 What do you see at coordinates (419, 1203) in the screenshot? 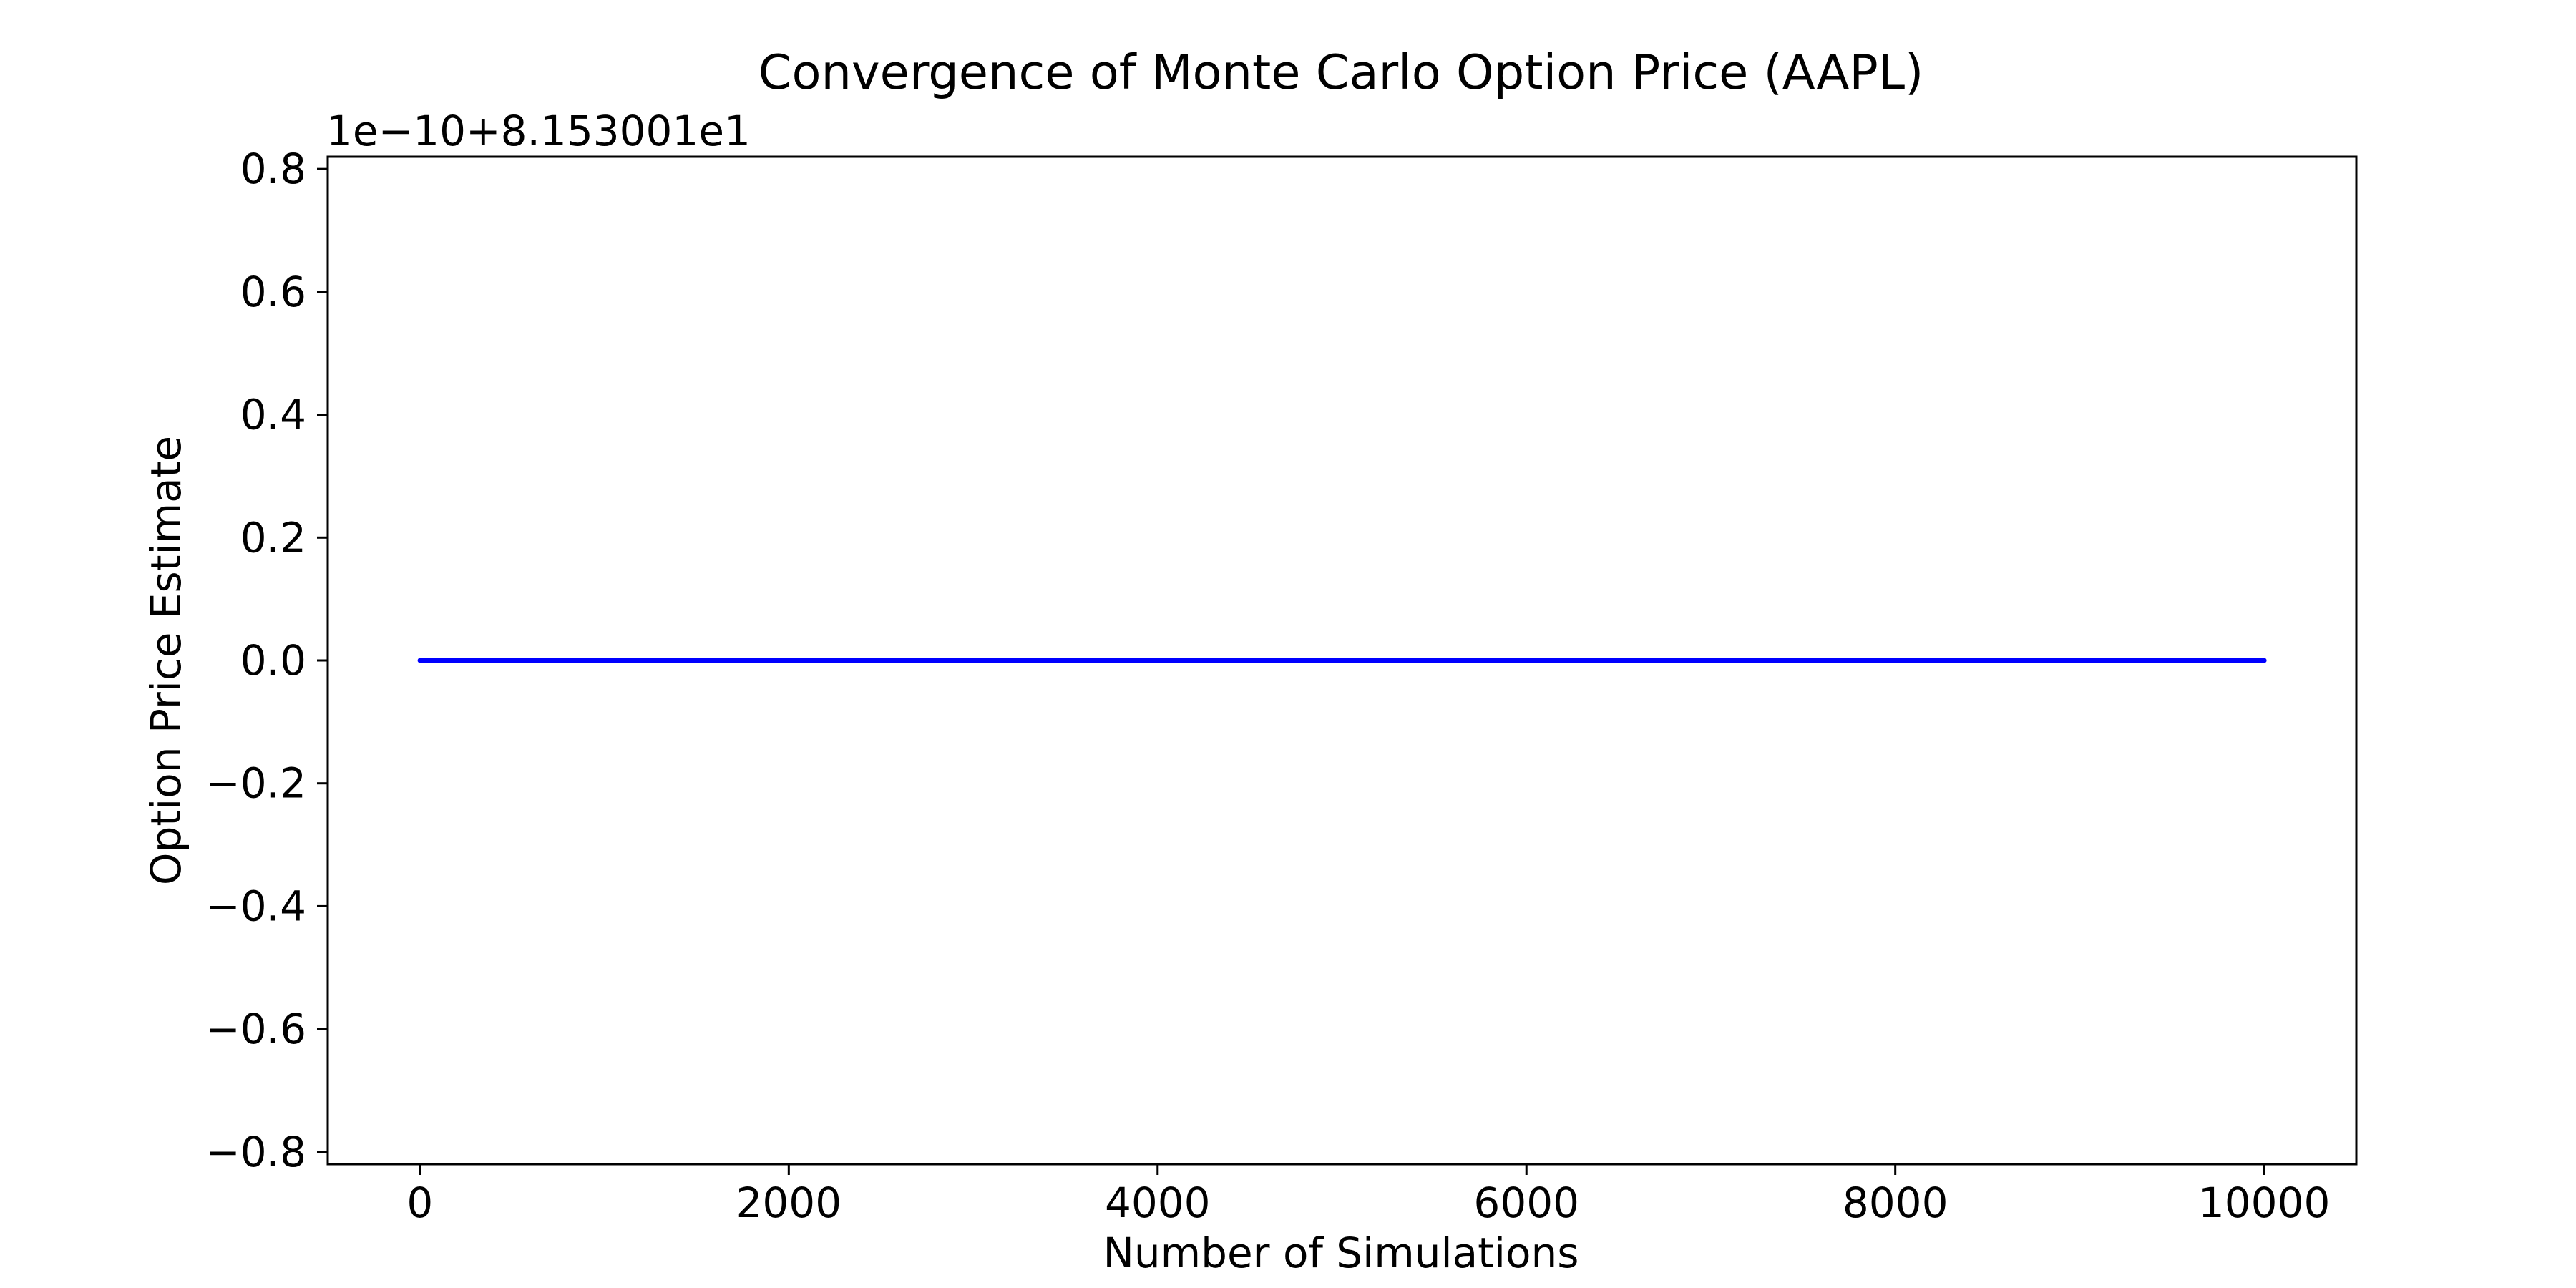
I see `x-tick-label: 0` at bounding box center [419, 1203].